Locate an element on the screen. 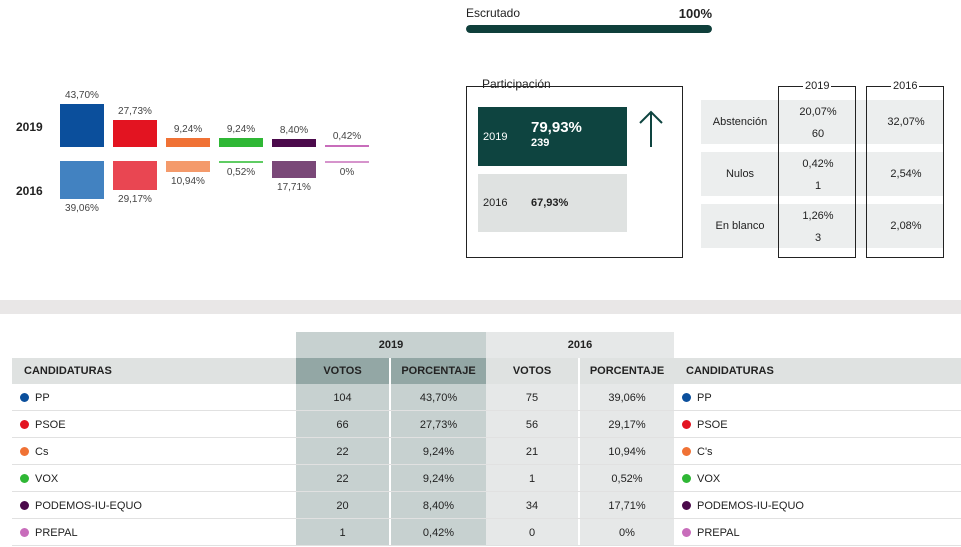 The height and width of the screenshot is (547, 961). section-divider is located at coordinates (480, 307).